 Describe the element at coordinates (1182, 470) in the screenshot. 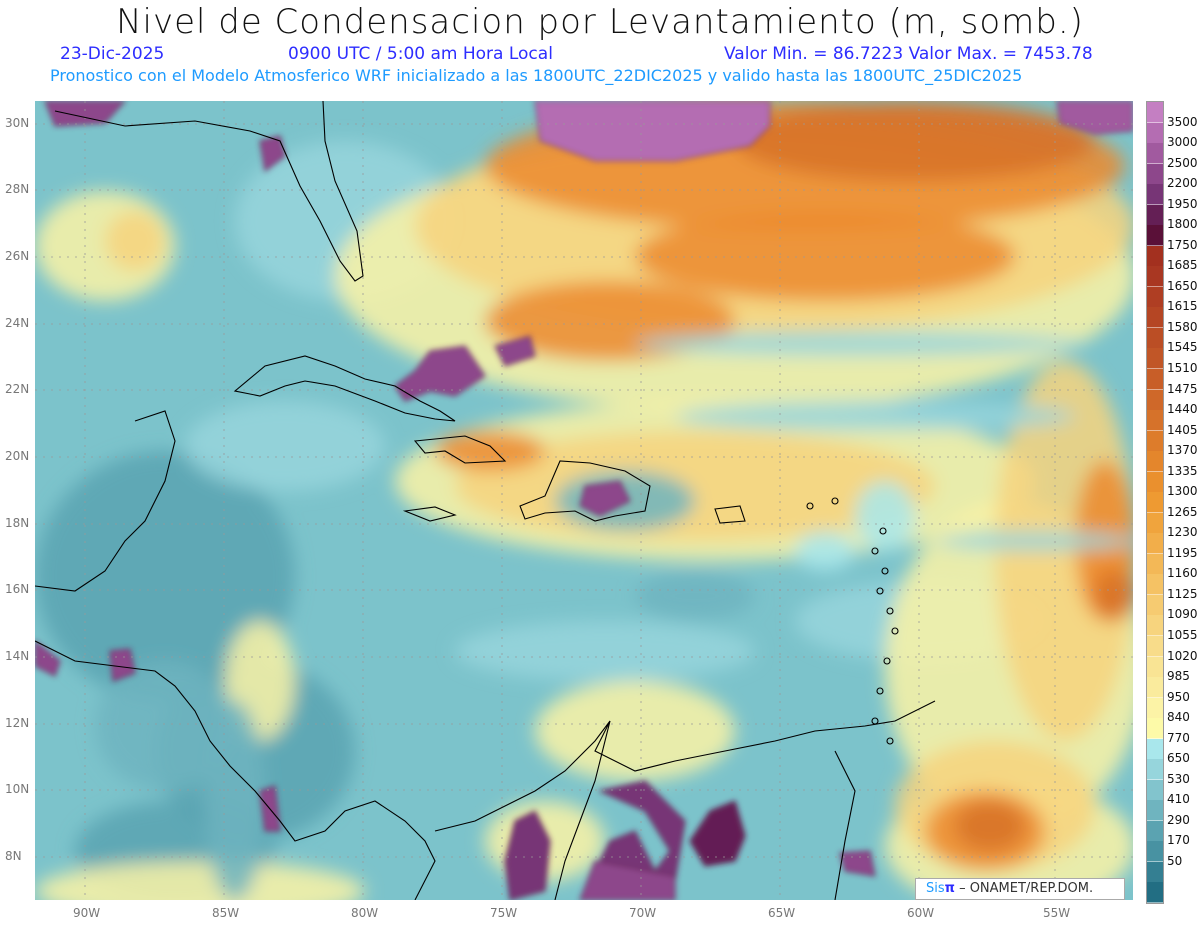

I see `colorbar-label: 1335` at that location.